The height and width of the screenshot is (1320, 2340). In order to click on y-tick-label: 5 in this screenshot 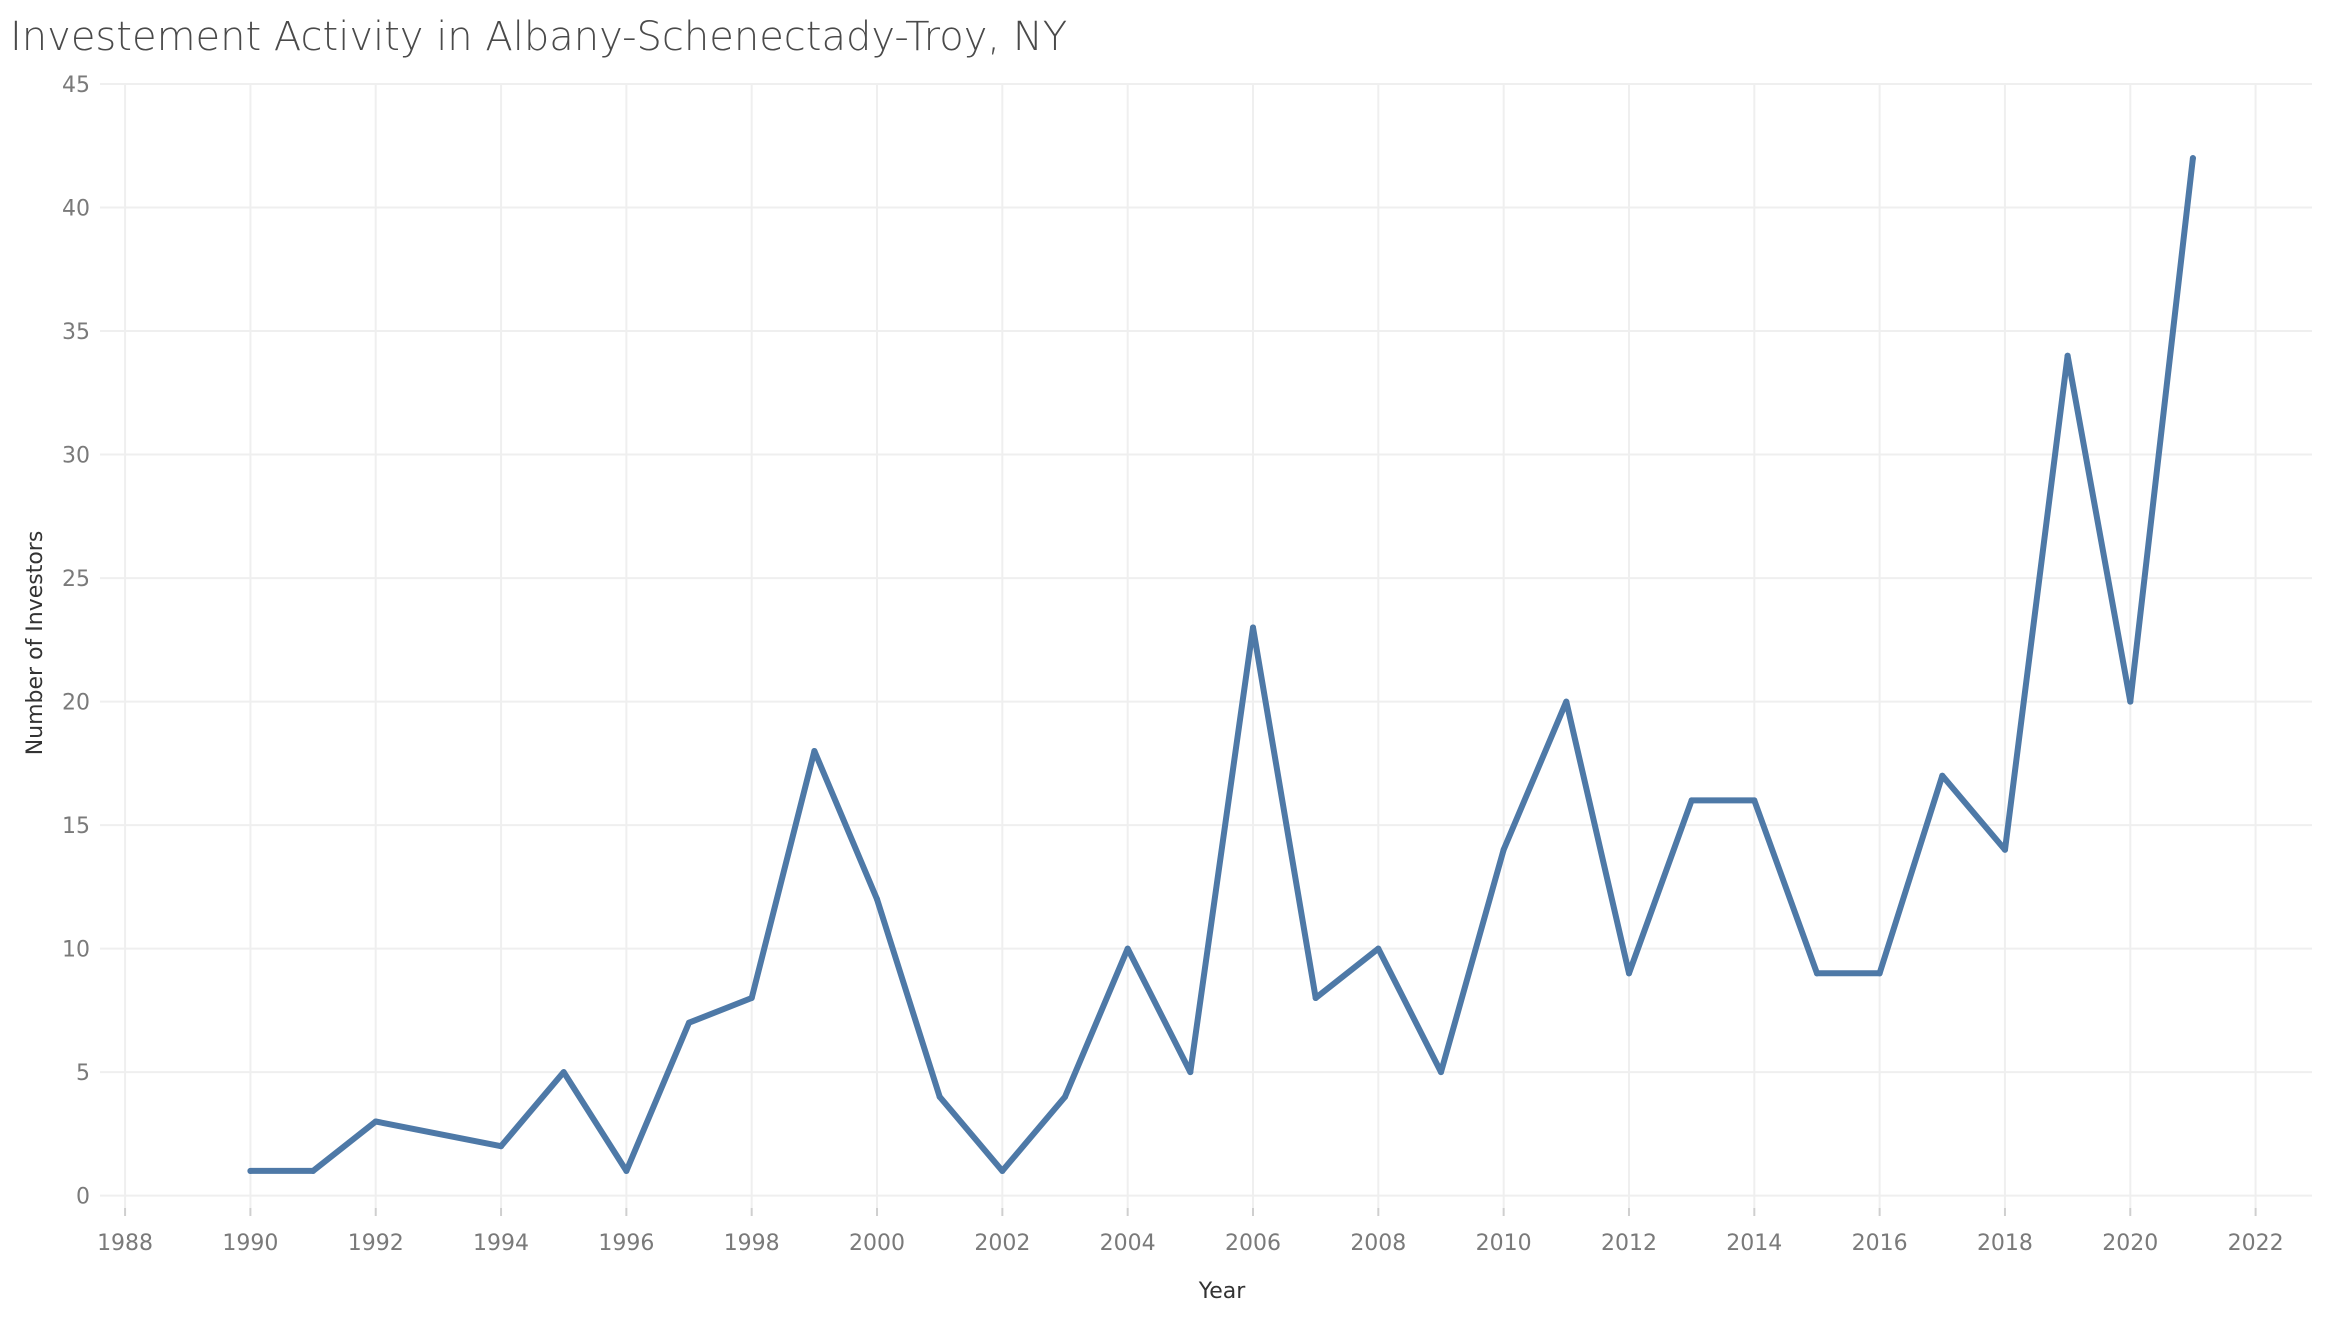, I will do `click(83, 1073)`.